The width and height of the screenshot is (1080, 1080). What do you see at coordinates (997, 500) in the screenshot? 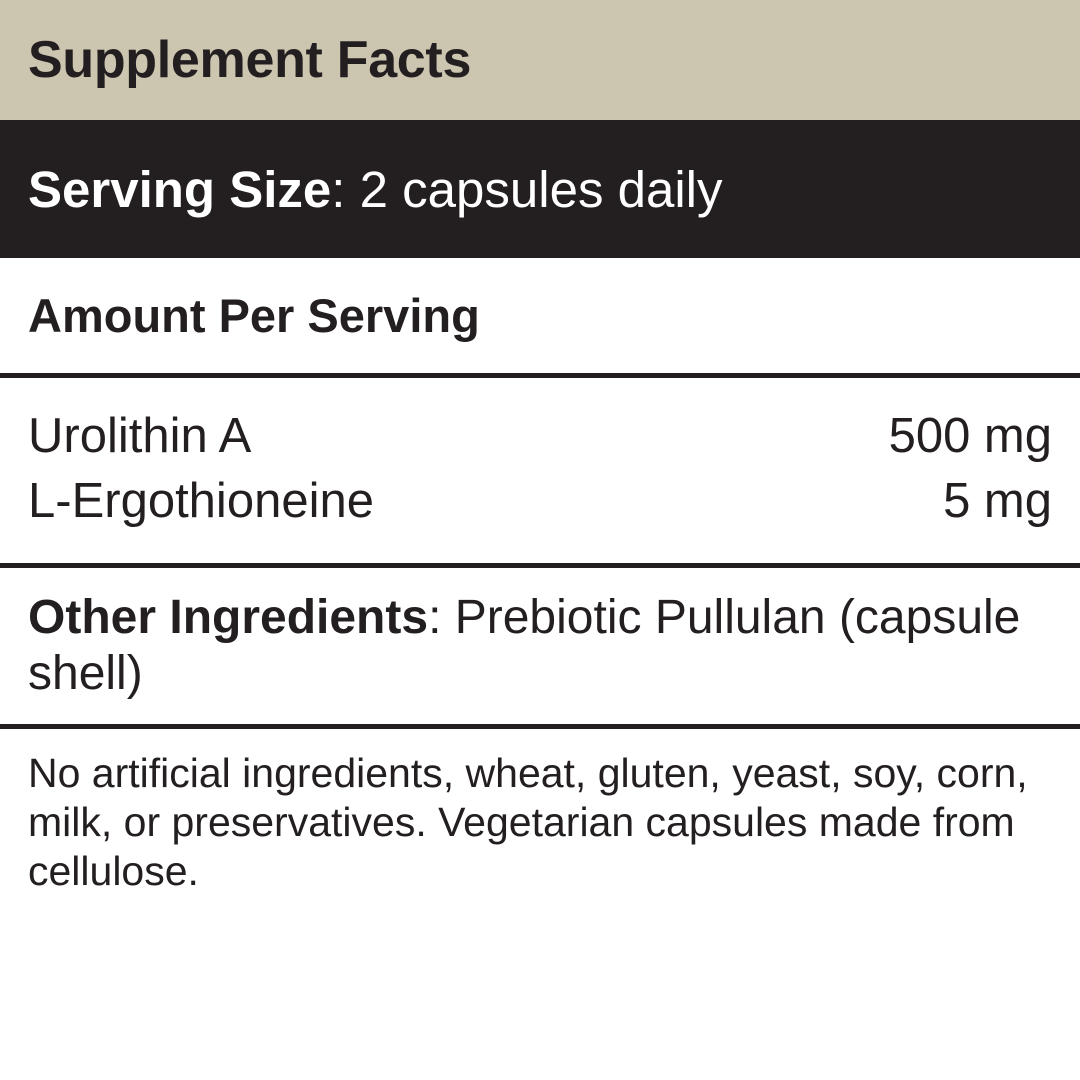
I see `ingredient-amount: 5 mg` at bounding box center [997, 500].